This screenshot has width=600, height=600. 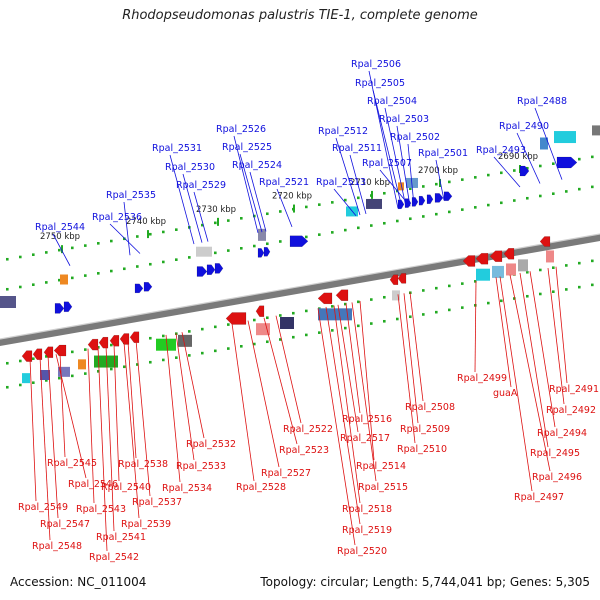 What do you see at coordinates (443, 153) in the screenshot?
I see `forward-gene-label: Rpal_2501` at bounding box center [443, 153].